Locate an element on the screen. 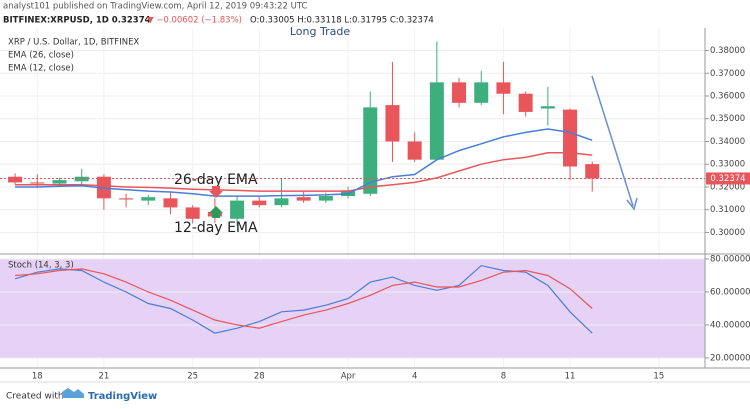 Image resolution: width=750 pixels, height=409 pixels. x-tick-label: 21 is located at coordinates (103, 377).